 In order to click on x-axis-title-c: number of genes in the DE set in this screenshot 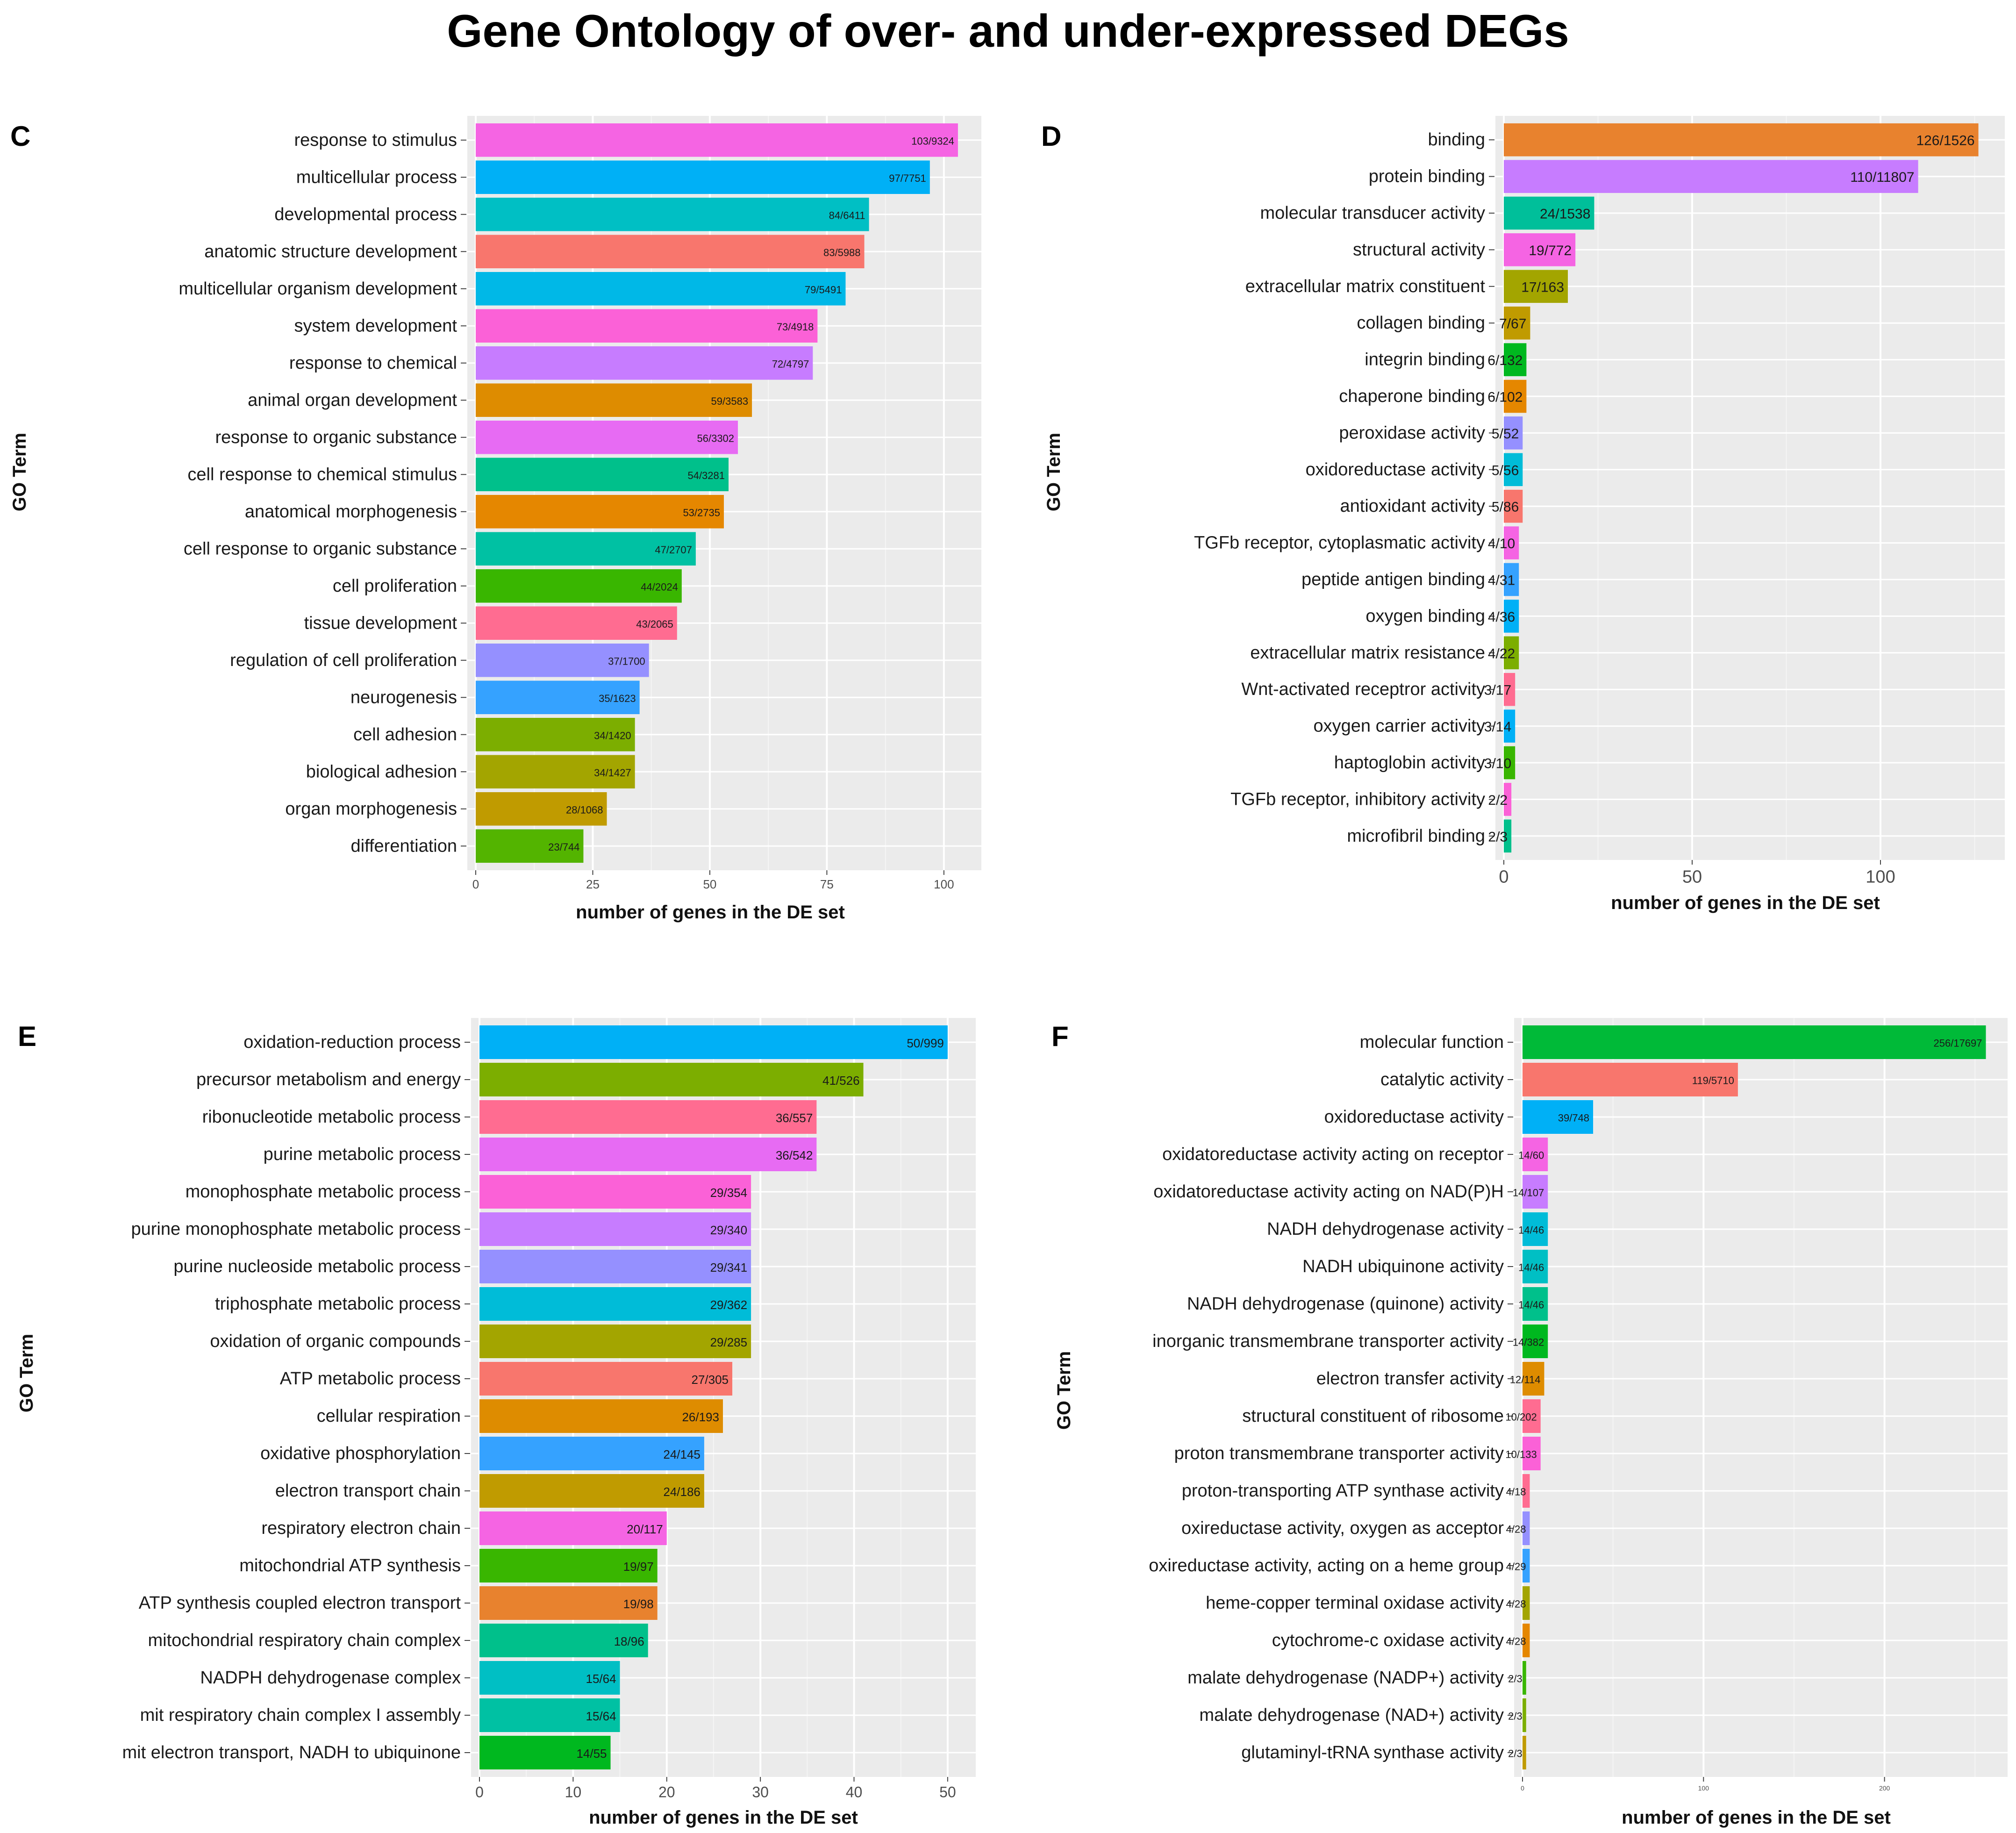, I will do `click(710, 912)`.